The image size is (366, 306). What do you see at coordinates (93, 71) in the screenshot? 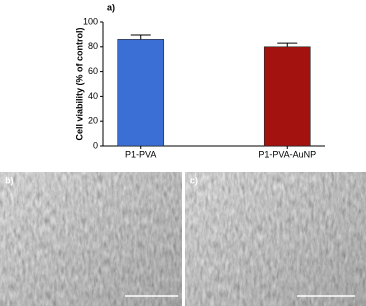
I see `y-tick-label: 60` at bounding box center [93, 71].